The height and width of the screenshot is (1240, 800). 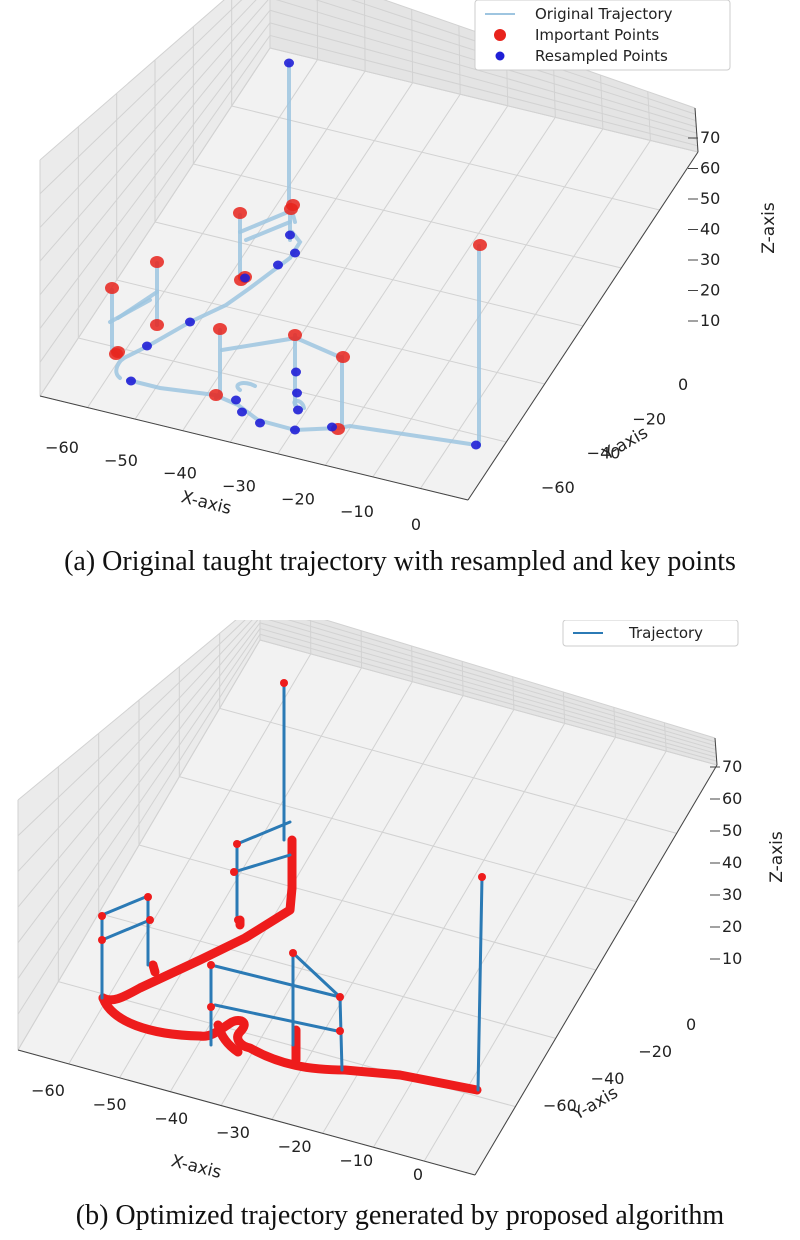 I want to click on x-tick-label: −10, so click(x=356, y=1160).